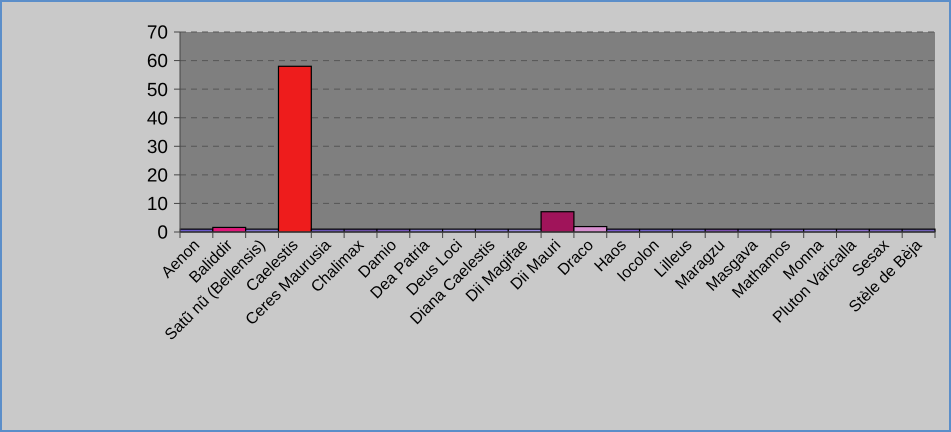 The width and height of the screenshot is (951, 432). Describe the element at coordinates (157, 147) in the screenshot. I see `y-tick-label: 30` at that location.